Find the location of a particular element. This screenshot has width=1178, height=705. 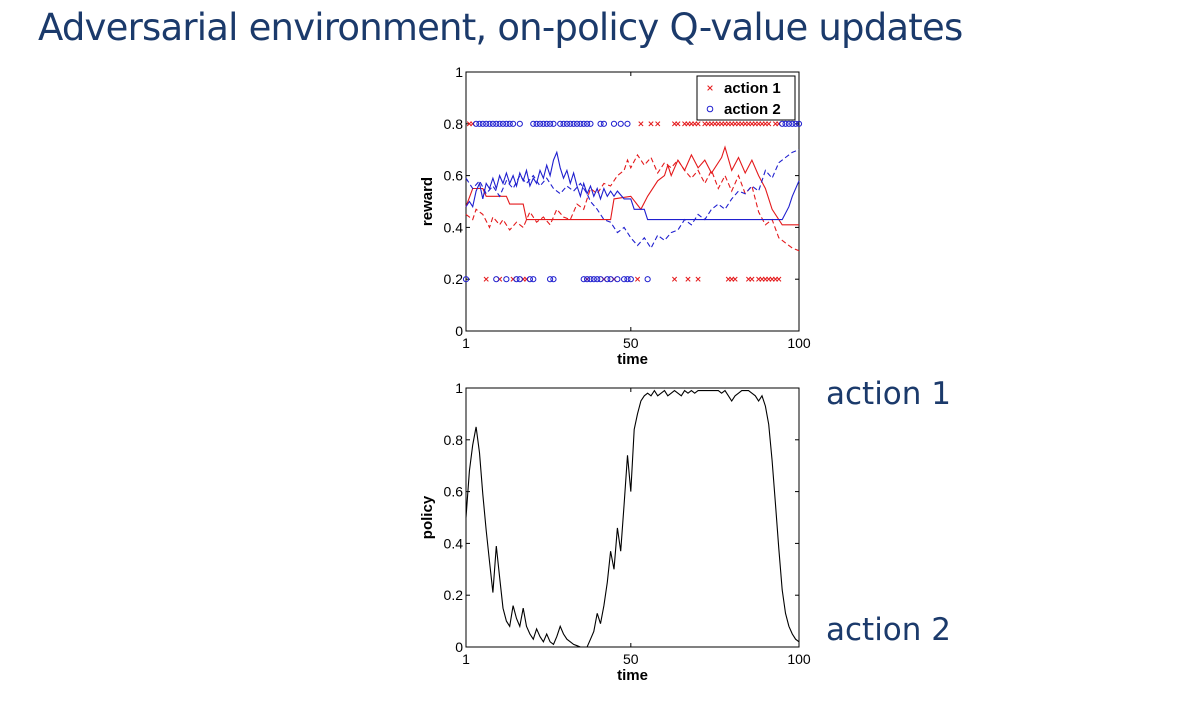

y-axis-label: policy is located at coordinates (427, 517).